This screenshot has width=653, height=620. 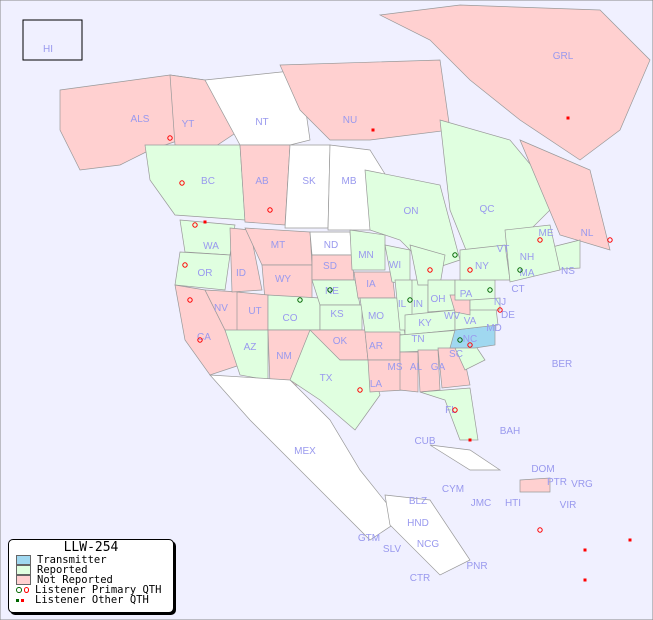 I want to click on region-mn, so click(x=367, y=250).